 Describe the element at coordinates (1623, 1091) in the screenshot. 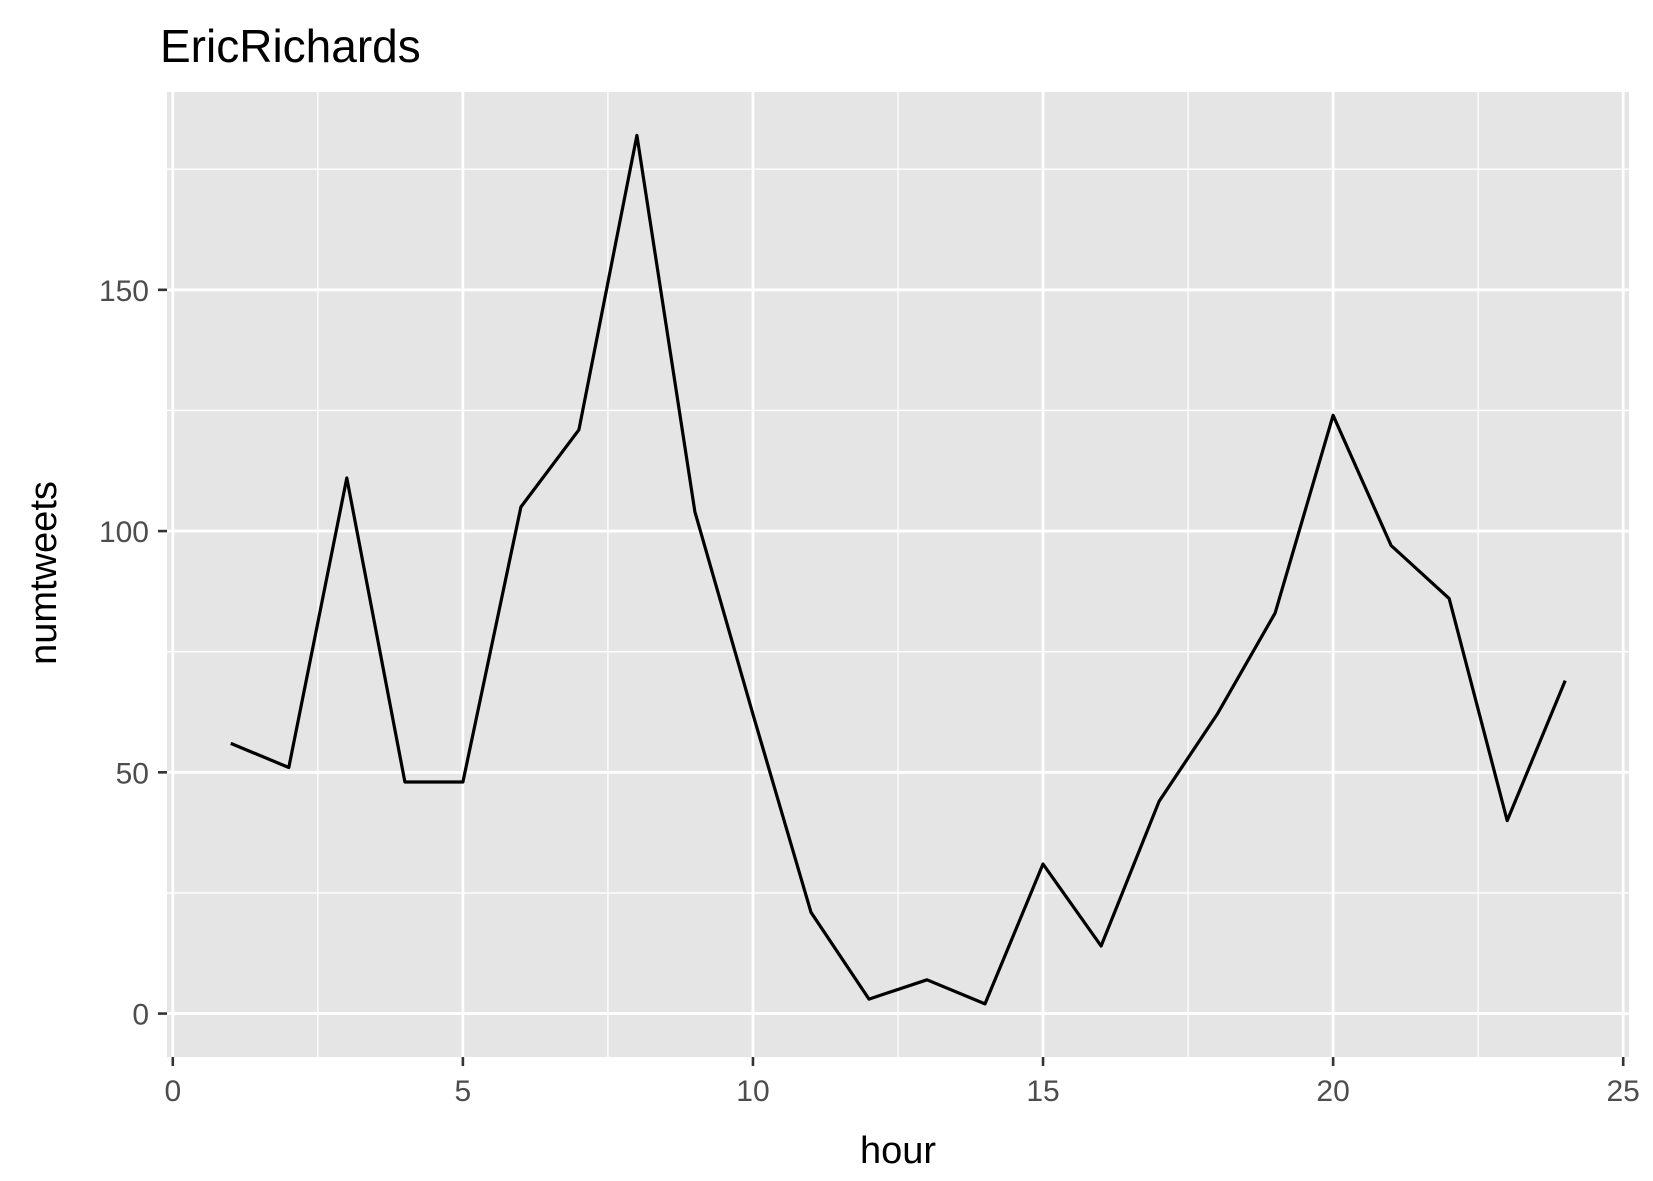

I see `x-tick-label: 25` at that location.